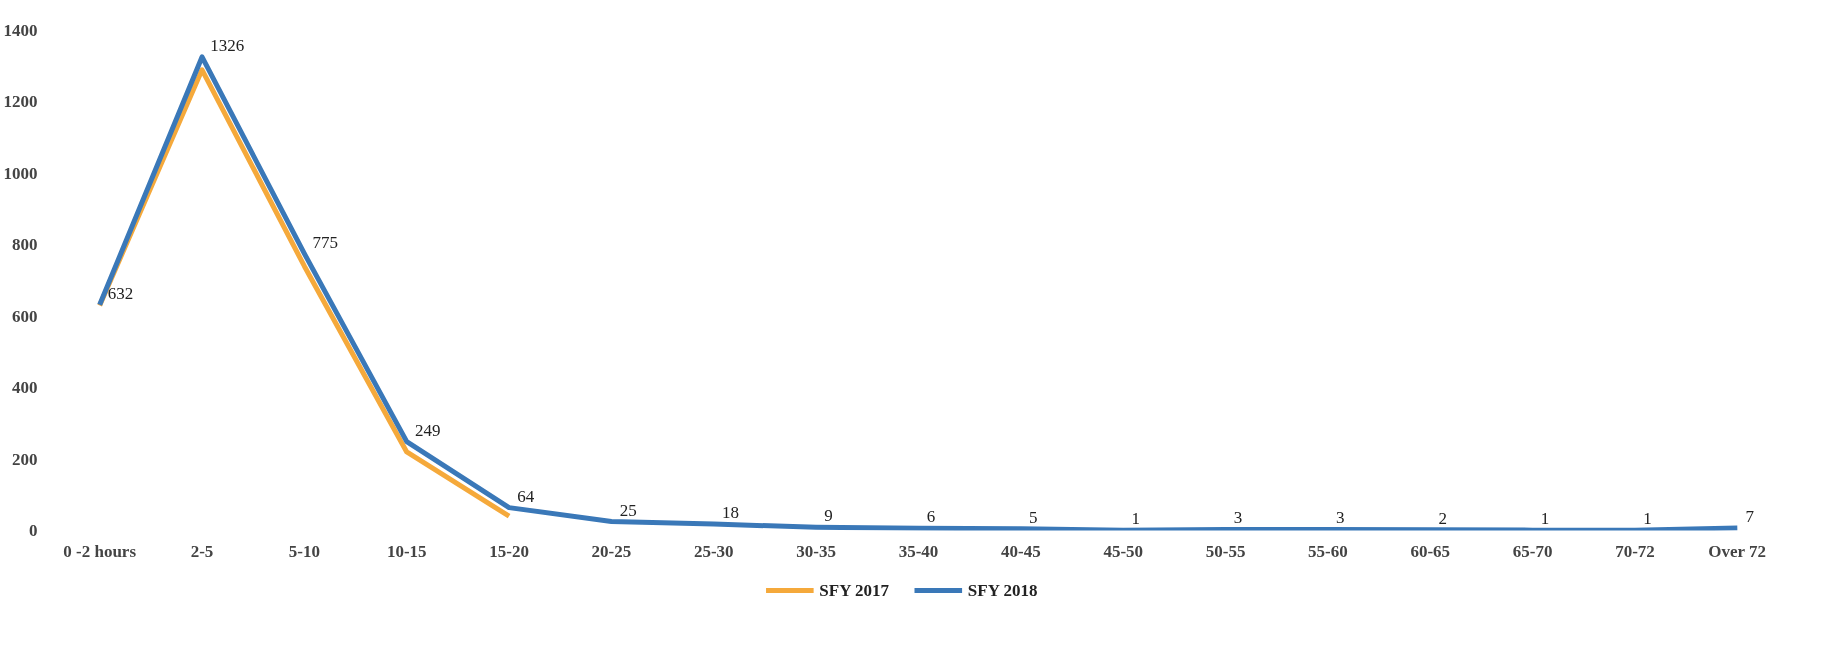  Describe the element at coordinates (828, 516) in the screenshot. I see `data-label: 9` at that location.